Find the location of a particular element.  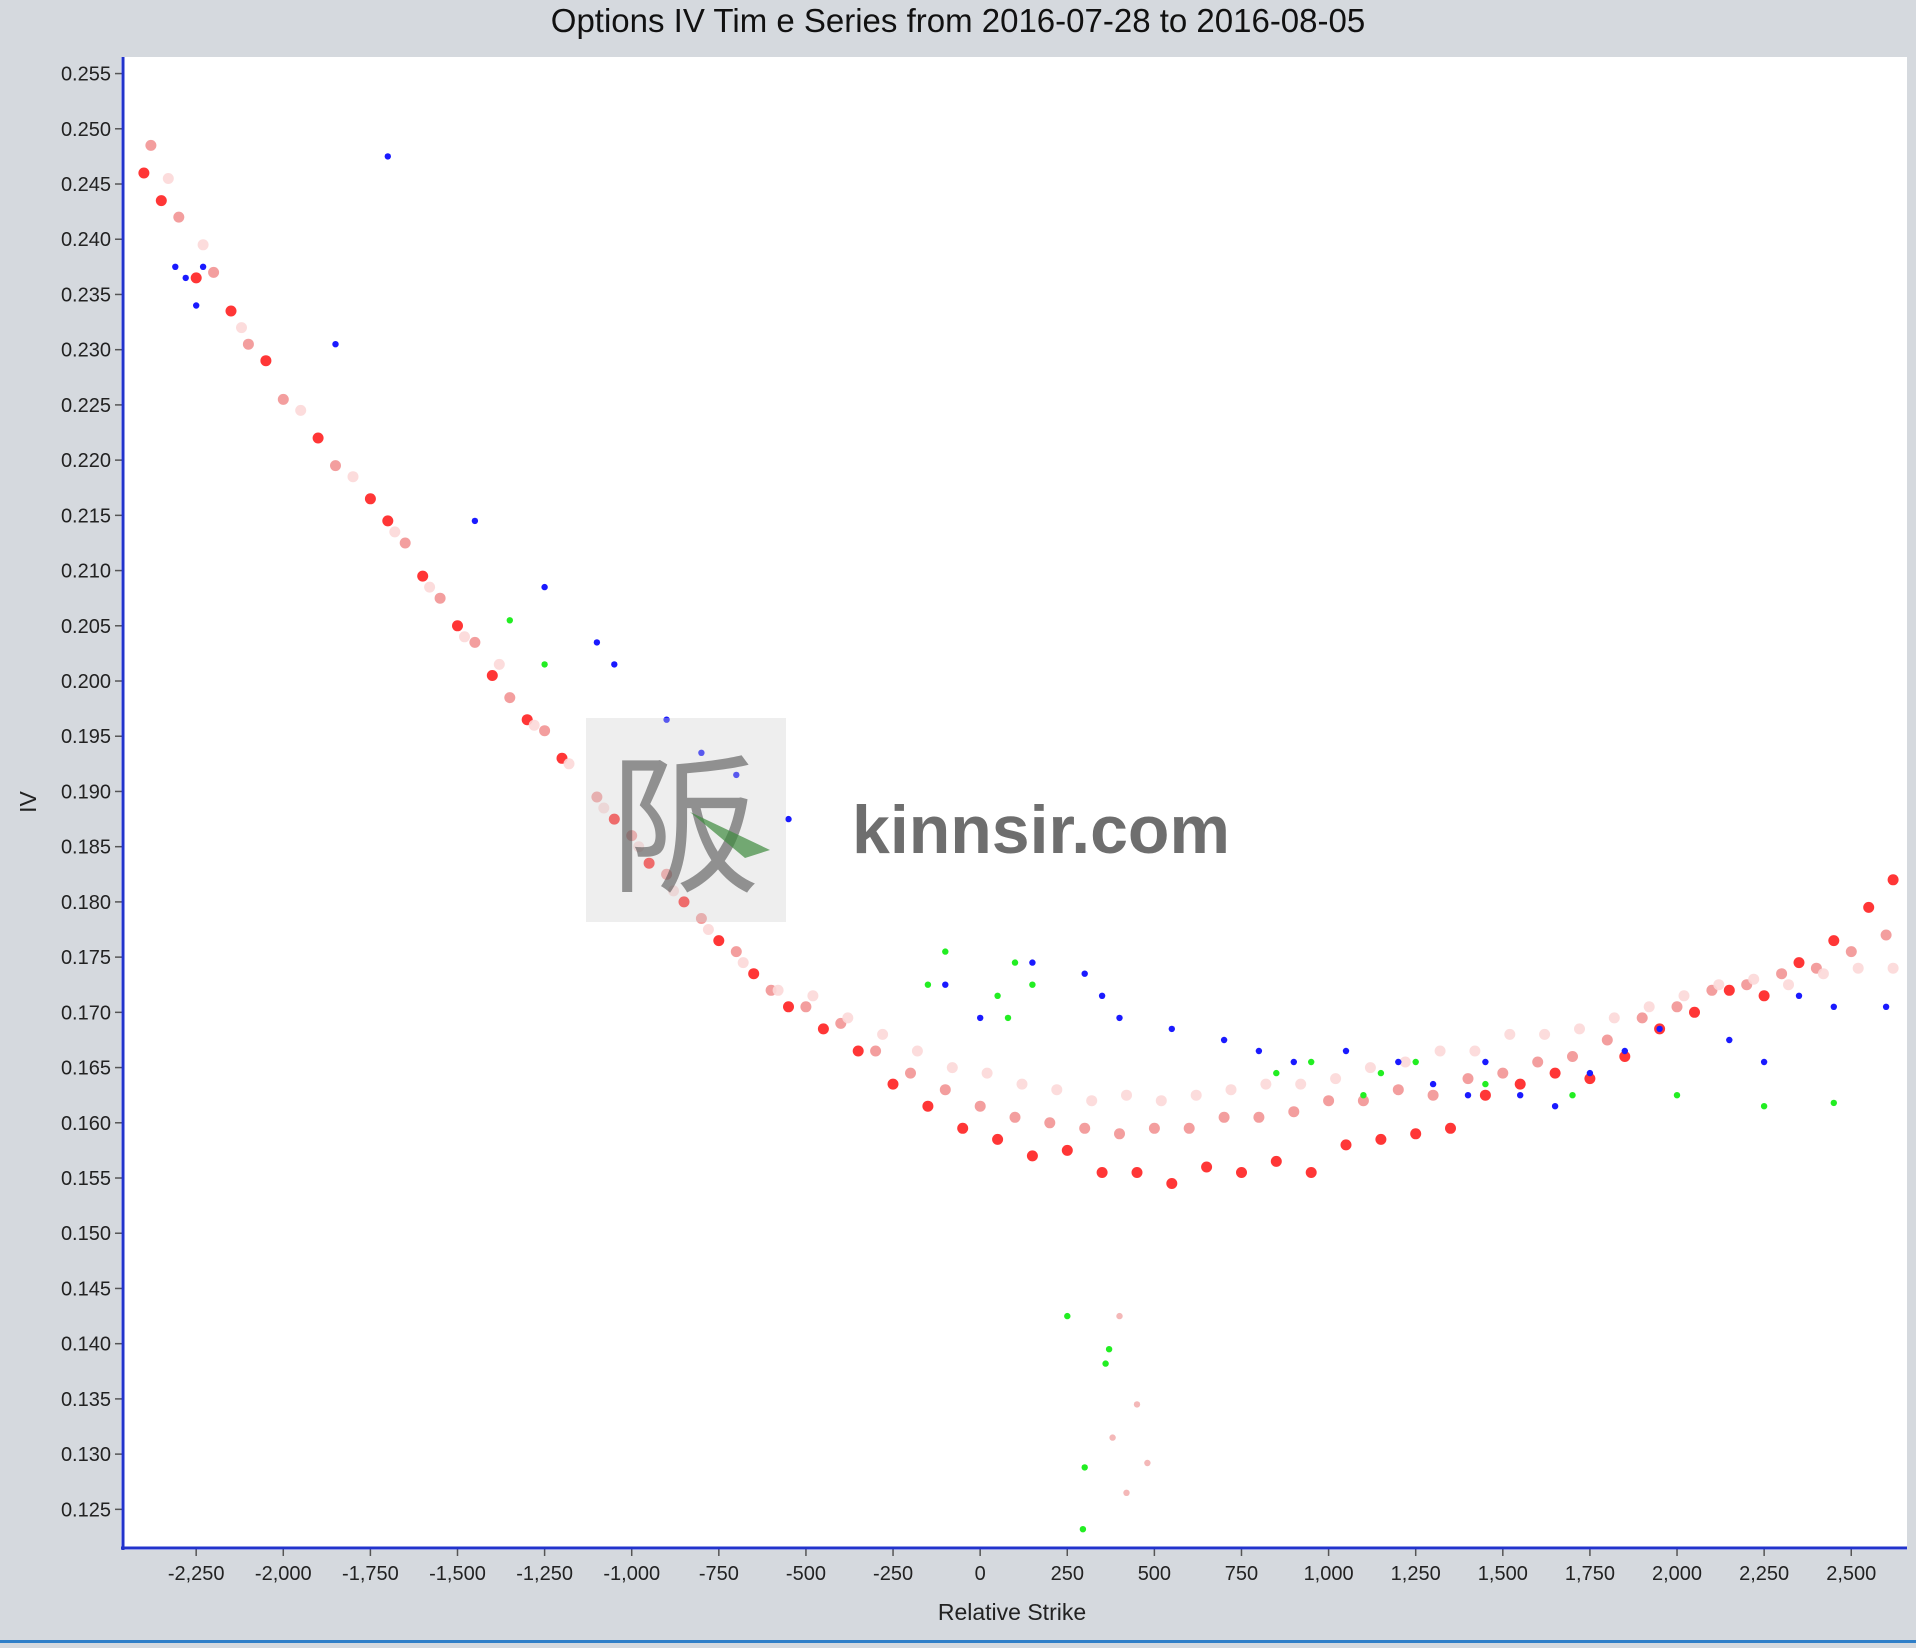

watermark-text: kinnsir.com is located at coordinates (1041, 830).